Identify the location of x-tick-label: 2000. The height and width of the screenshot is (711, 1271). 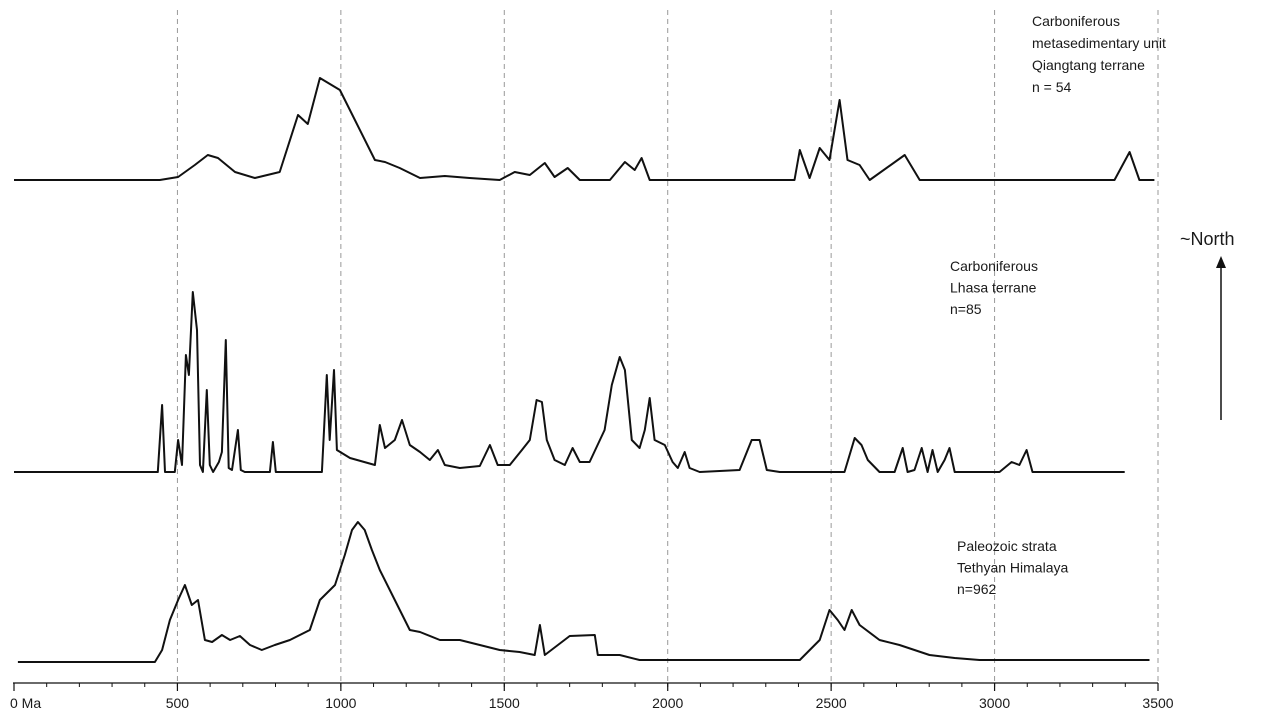
(667, 703).